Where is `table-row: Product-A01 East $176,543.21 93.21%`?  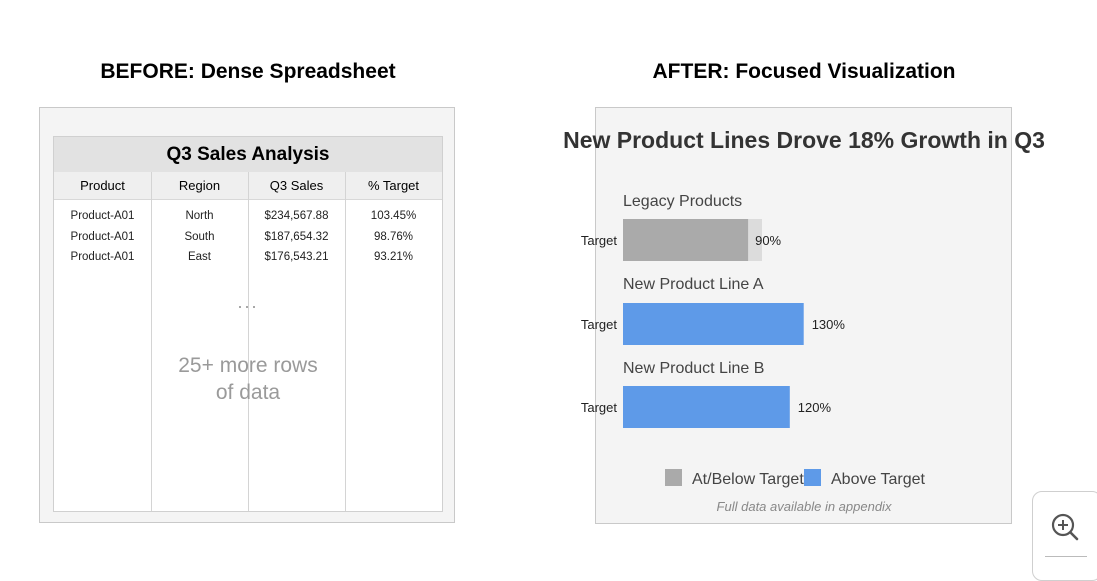 table-row: Product-A01 East $176,543.21 93.21% is located at coordinates (248, 257).